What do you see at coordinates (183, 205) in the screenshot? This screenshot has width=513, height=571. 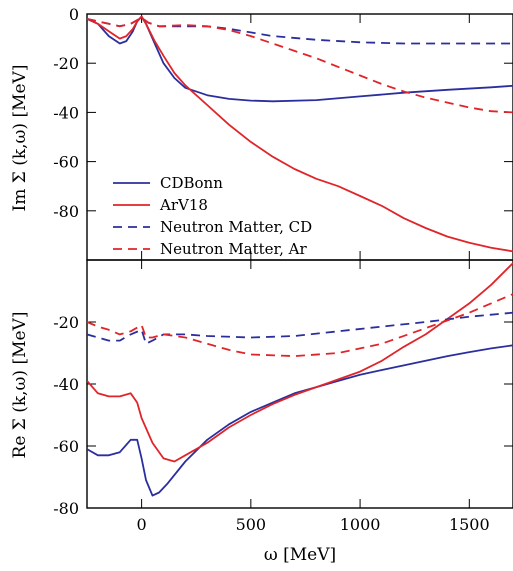 I see `legend-label: ArV18` at bounding box center [183, 205].